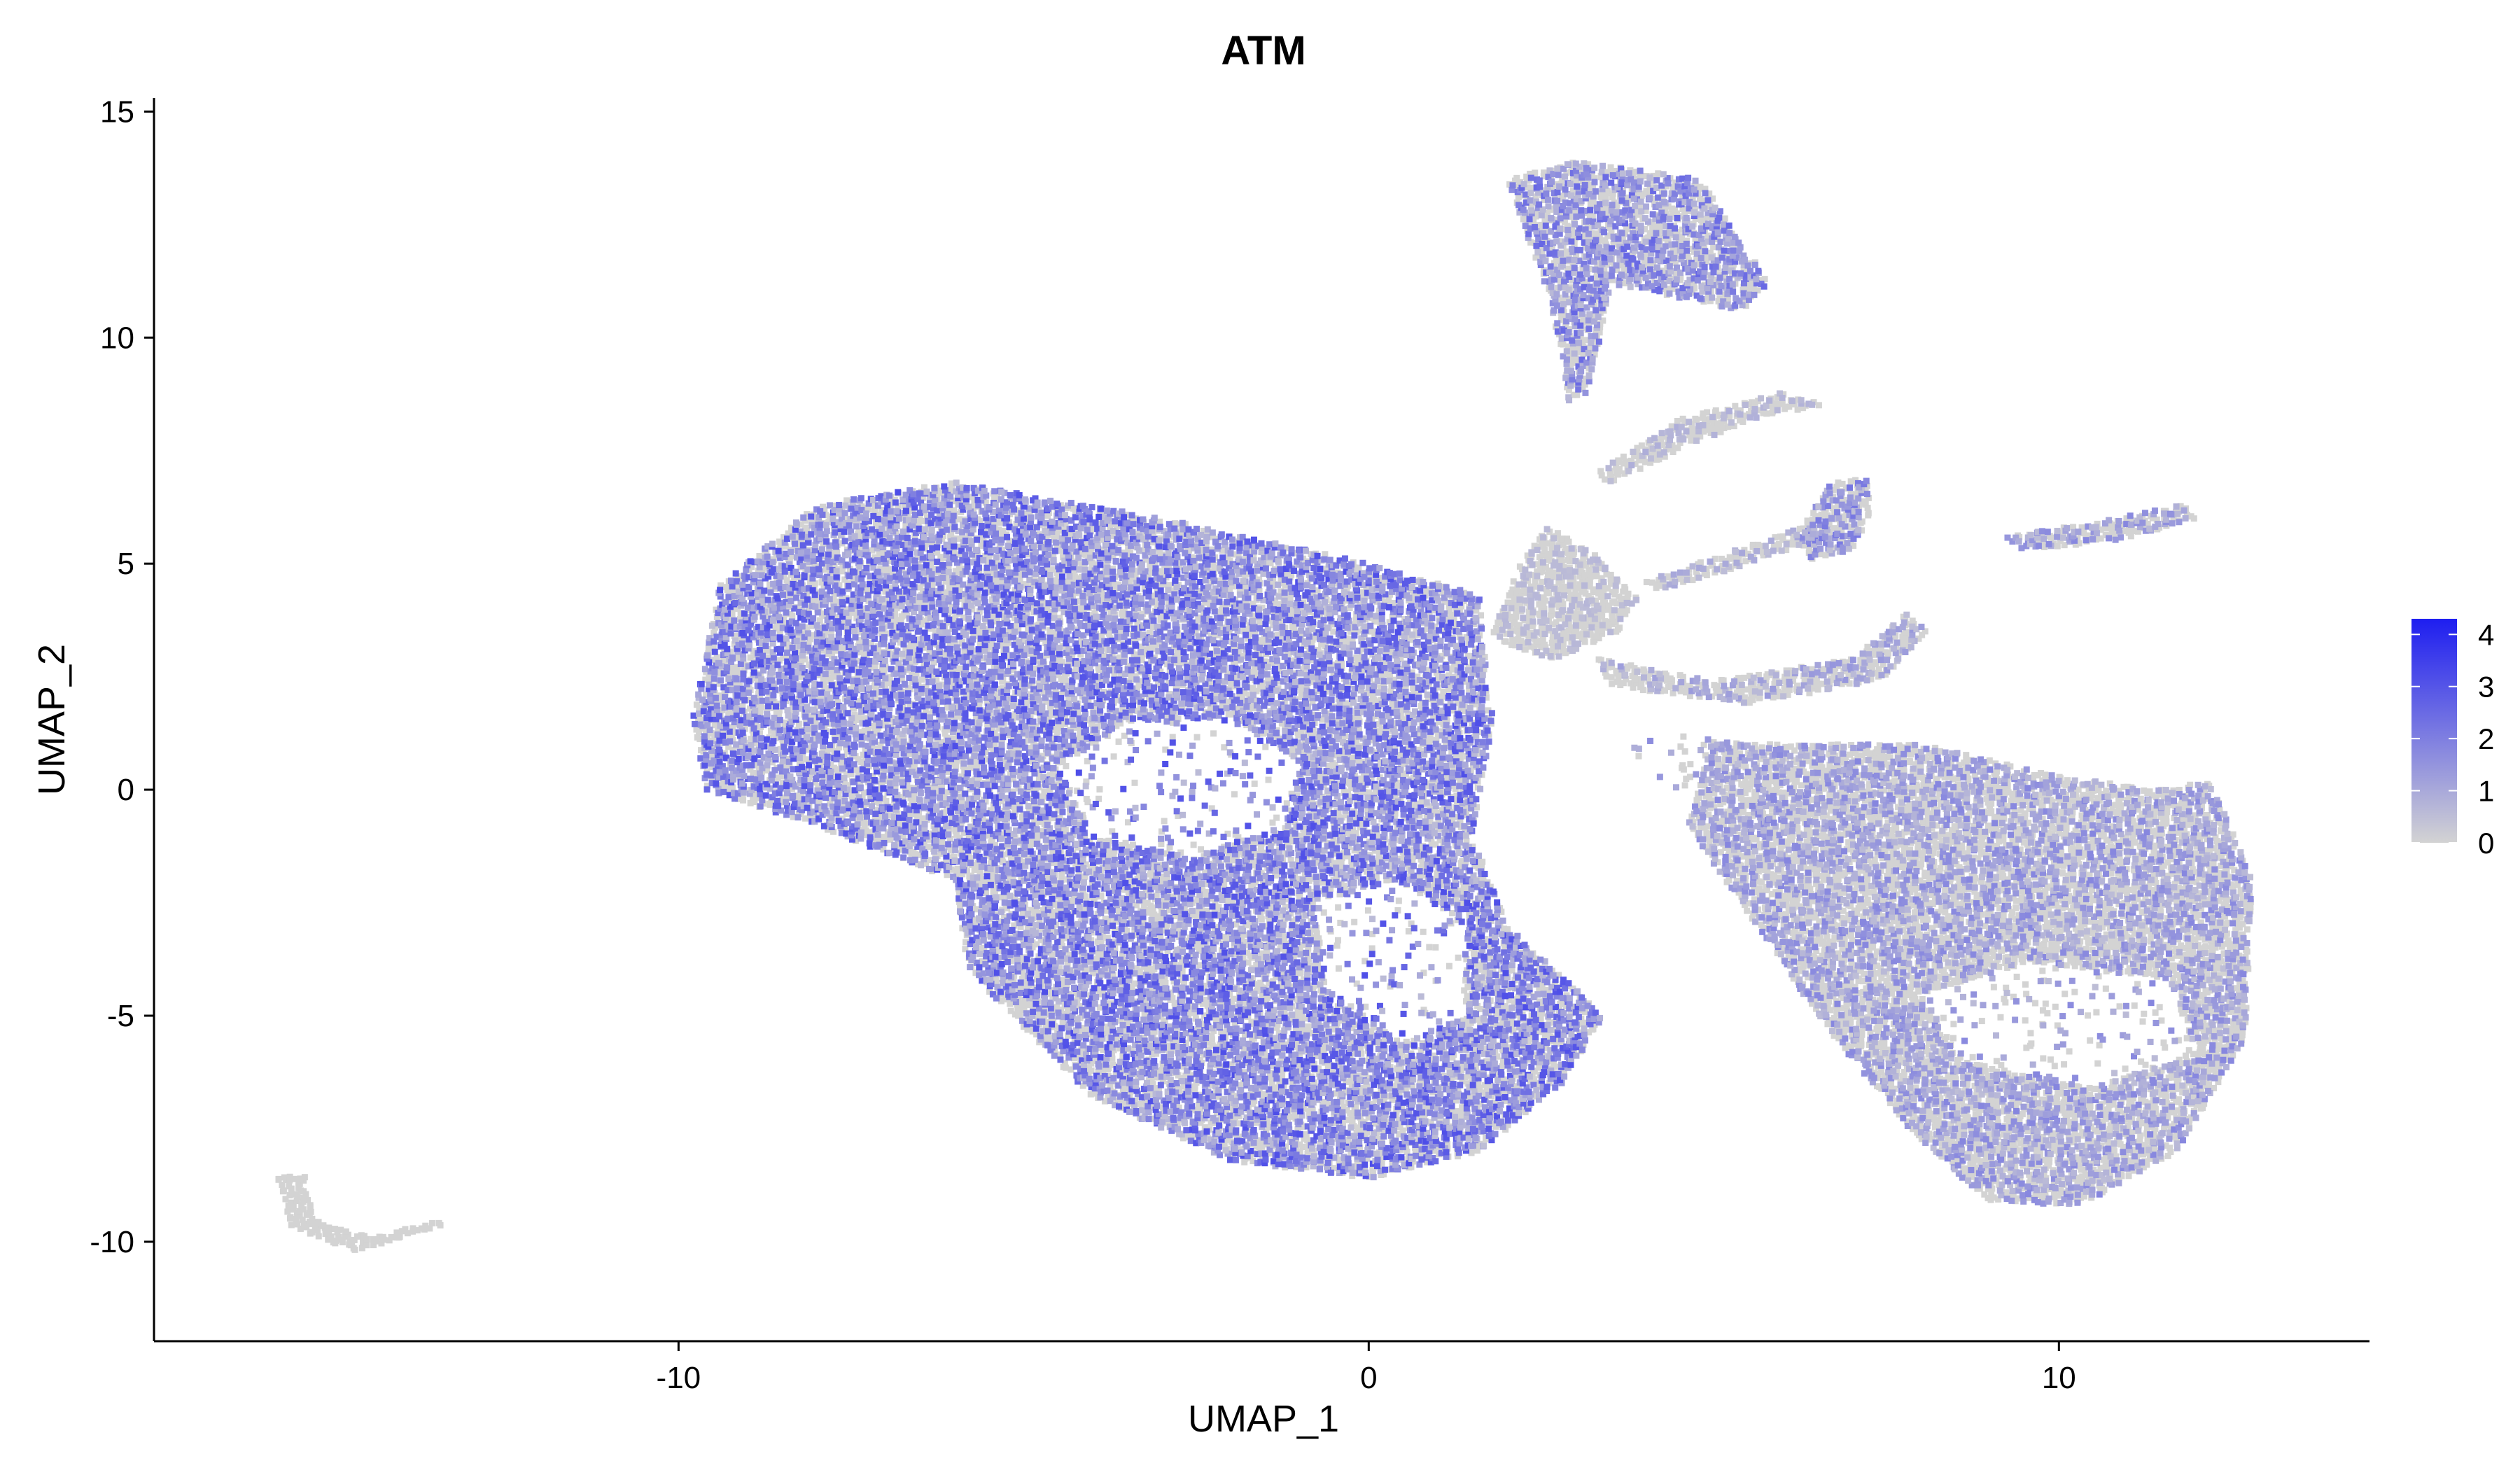 This screenshot has width=2520, height=1470. I want to click on chart-title: ATM, so click(1263, 51).